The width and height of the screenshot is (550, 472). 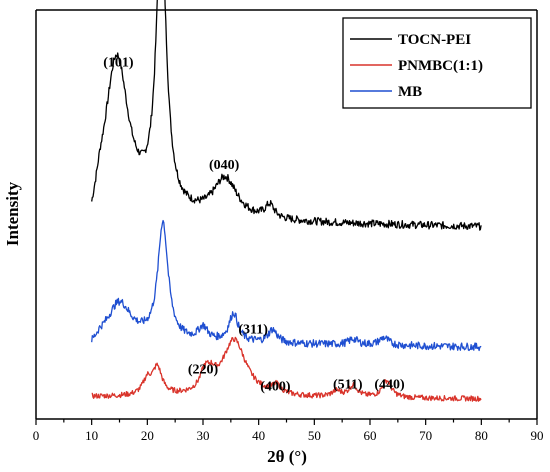 What do you see at coordinates (537, 435) in the screenshot?
I see `x-tick-label-90: 90` at bounding box center [537, 435].